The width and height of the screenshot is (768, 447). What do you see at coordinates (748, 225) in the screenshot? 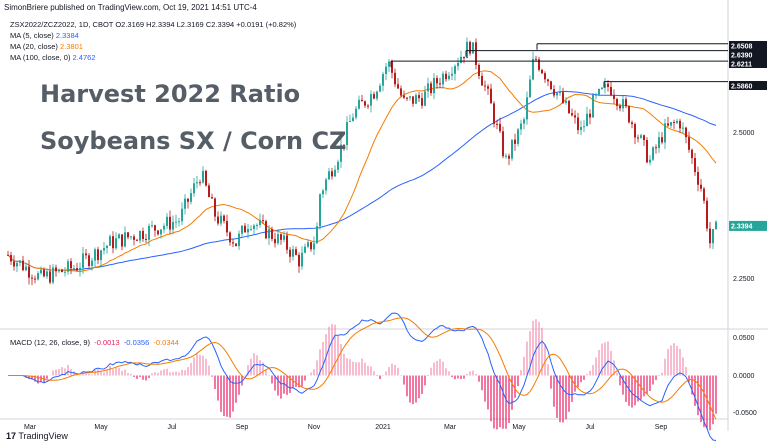
I see `last-price-tag-bg` at bounding box center [748, 225].